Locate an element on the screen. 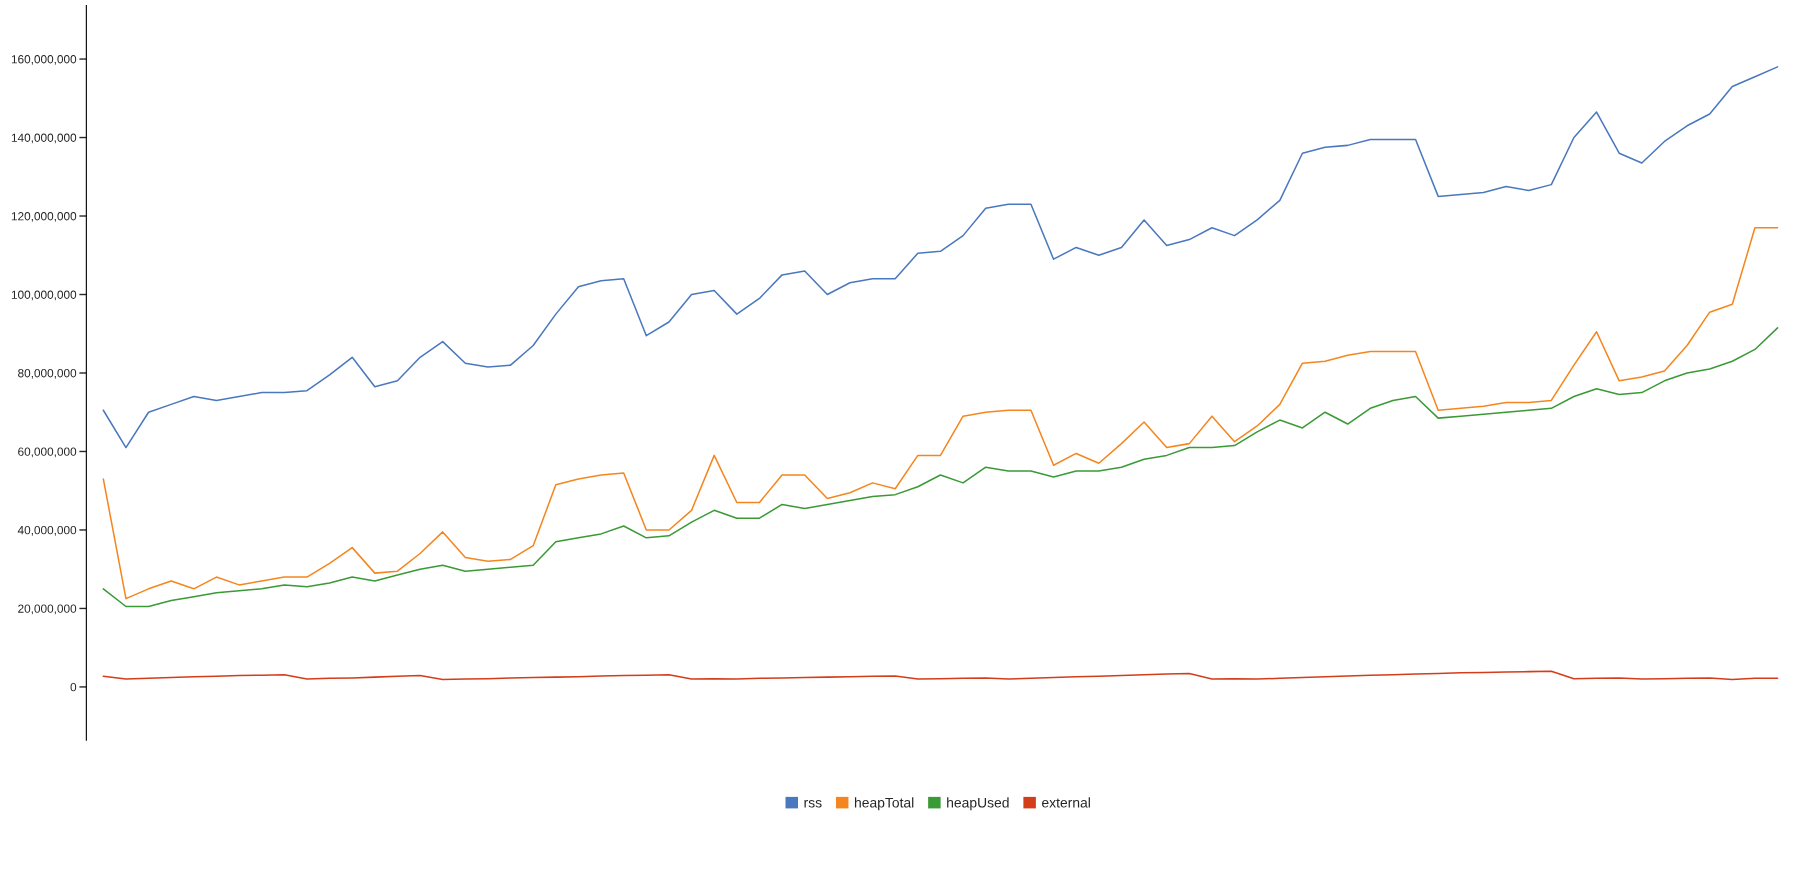 Image resolution: width=1799 pixels, height=873 pixels. legend-label: rss is located at coordinates (813, 803).